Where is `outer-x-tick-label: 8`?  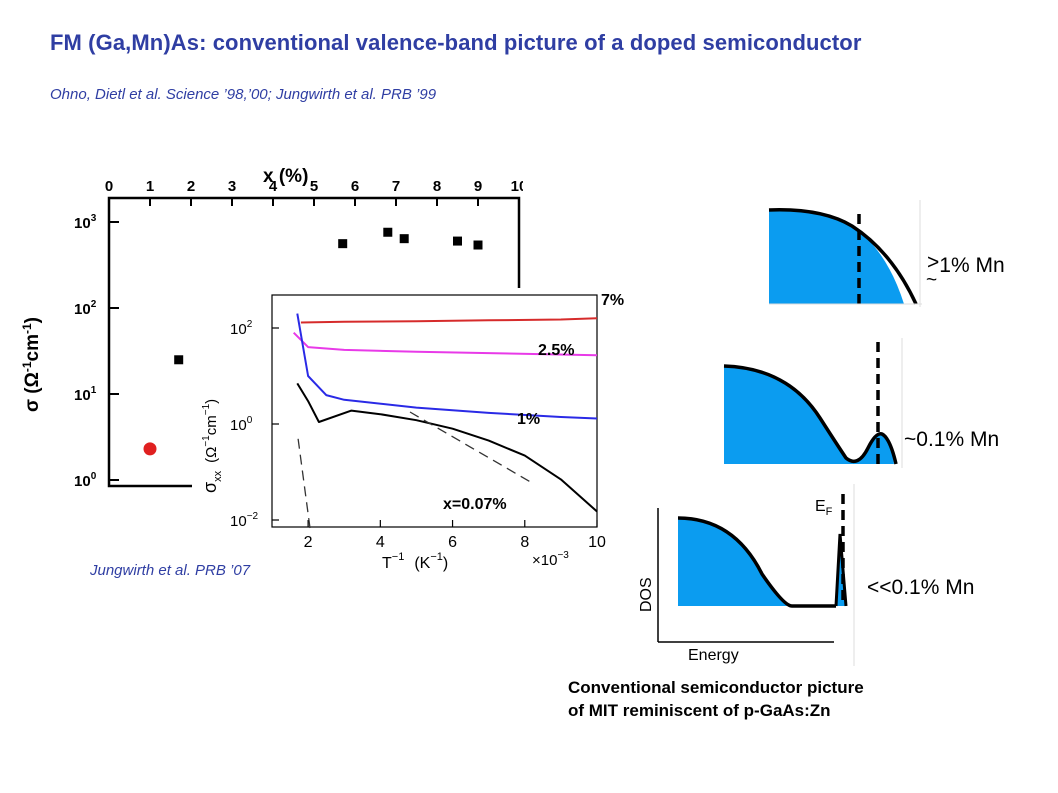
outer-x-tick-label: 8 is located at coordinates (437, 186).